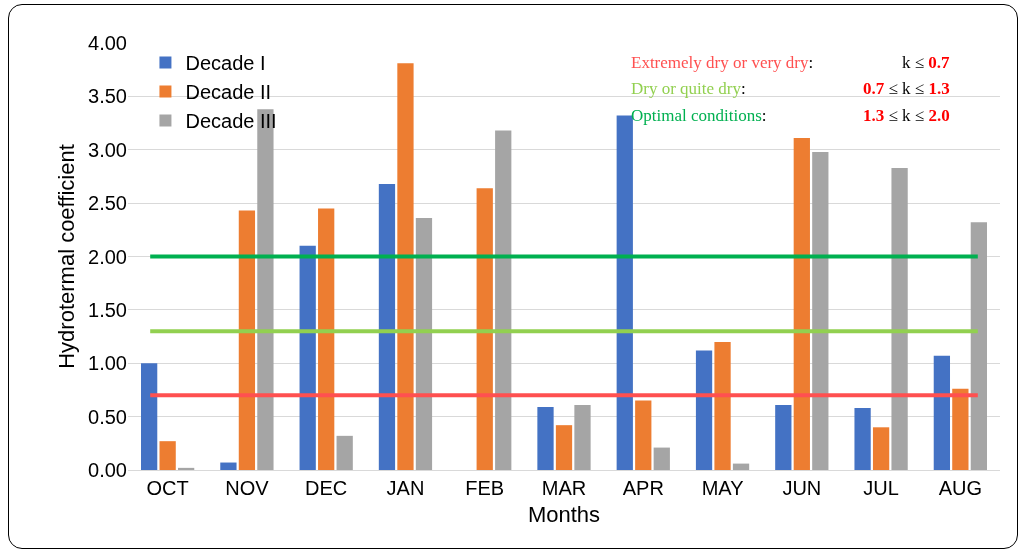 The height and width of the screenshot is (553, 1026). I want to click on y-tick-label: 3.00, so click(107, 149).